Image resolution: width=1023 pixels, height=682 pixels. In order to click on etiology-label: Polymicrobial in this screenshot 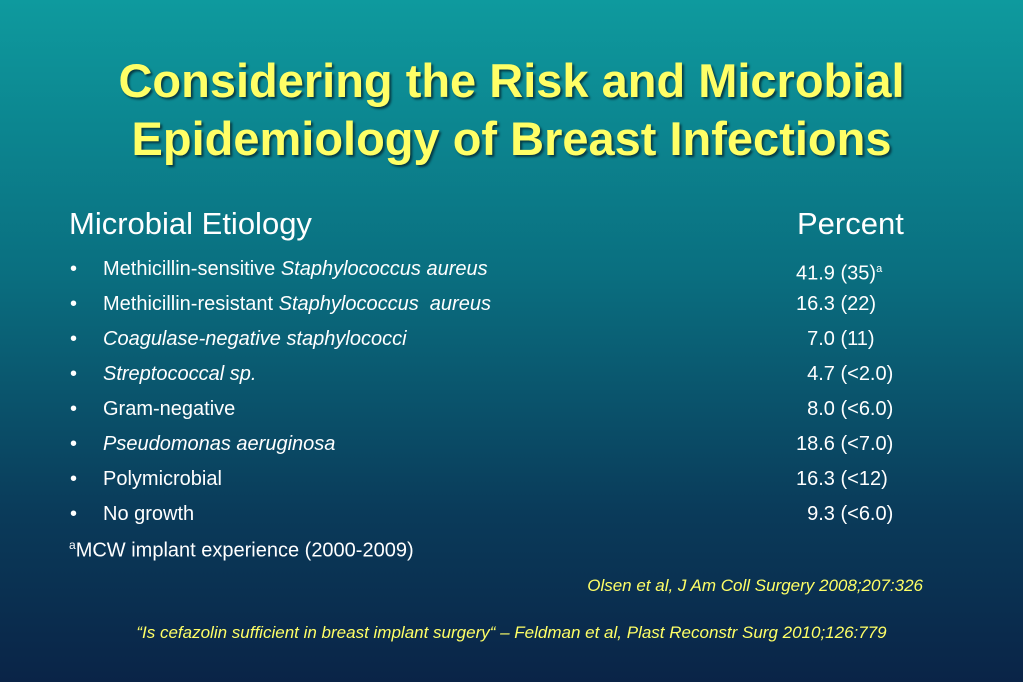, I will do `click(162, 479)`.